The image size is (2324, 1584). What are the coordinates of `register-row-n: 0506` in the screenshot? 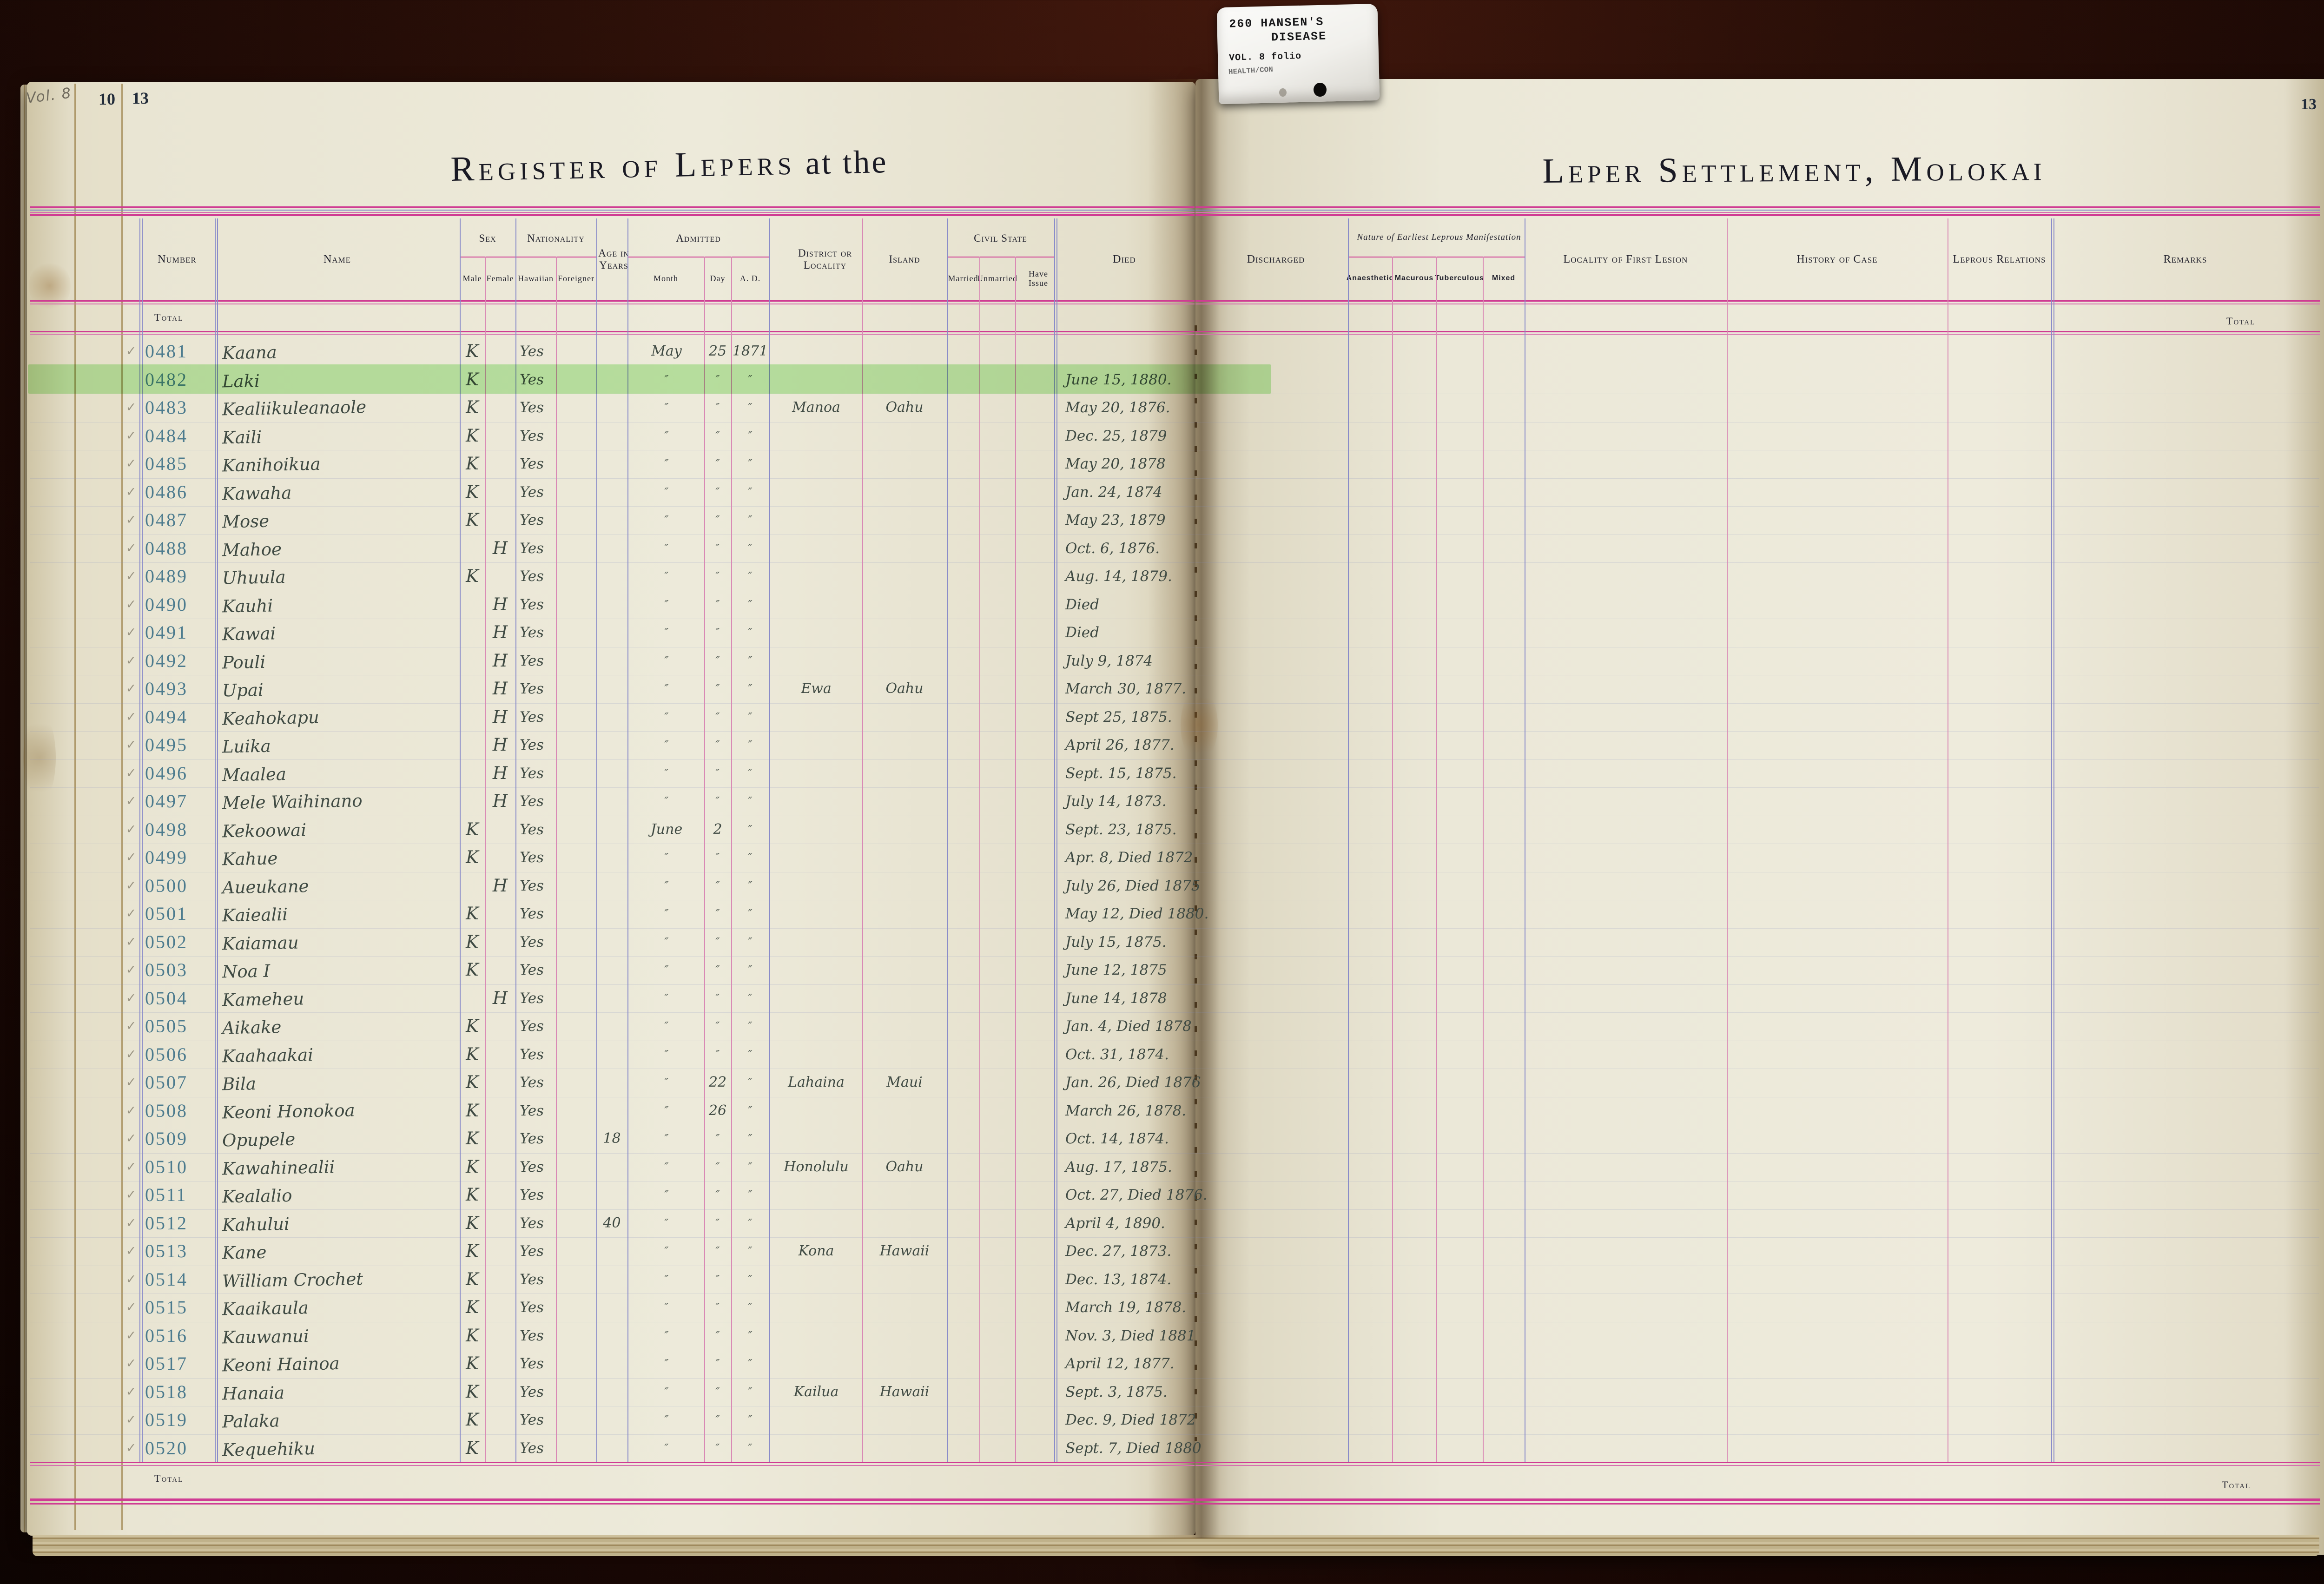 It's located at (166, 1054).